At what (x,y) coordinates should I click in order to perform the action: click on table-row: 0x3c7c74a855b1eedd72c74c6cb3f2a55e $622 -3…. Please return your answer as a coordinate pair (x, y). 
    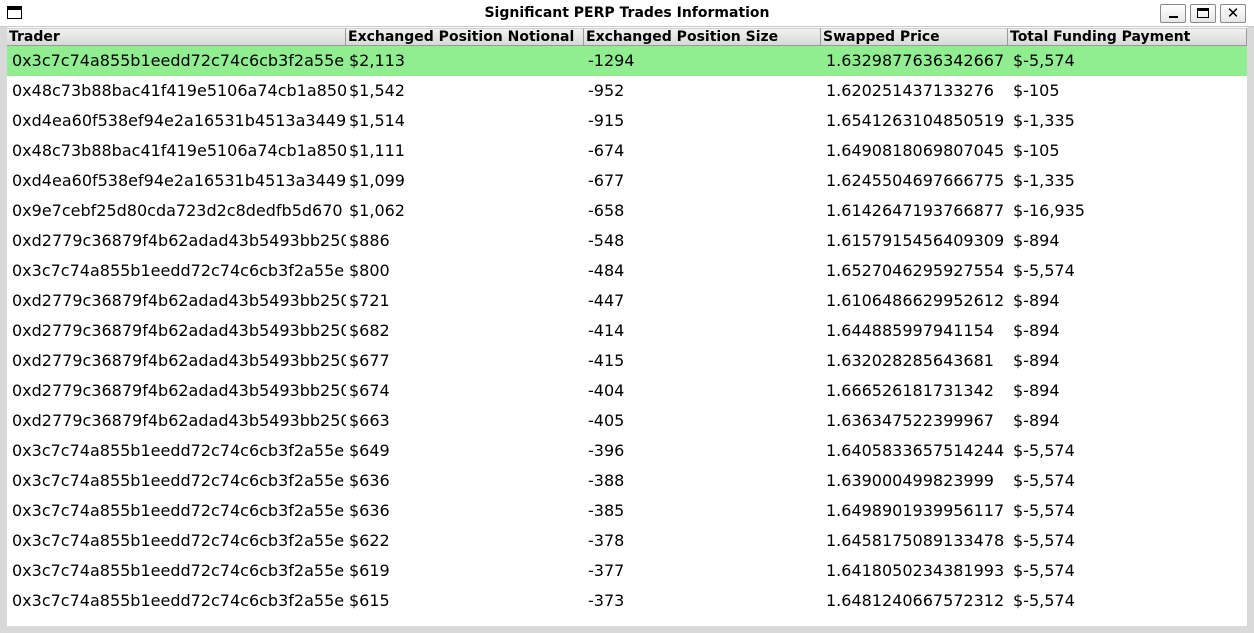
    Looking at the image, I should click on (627, 541).